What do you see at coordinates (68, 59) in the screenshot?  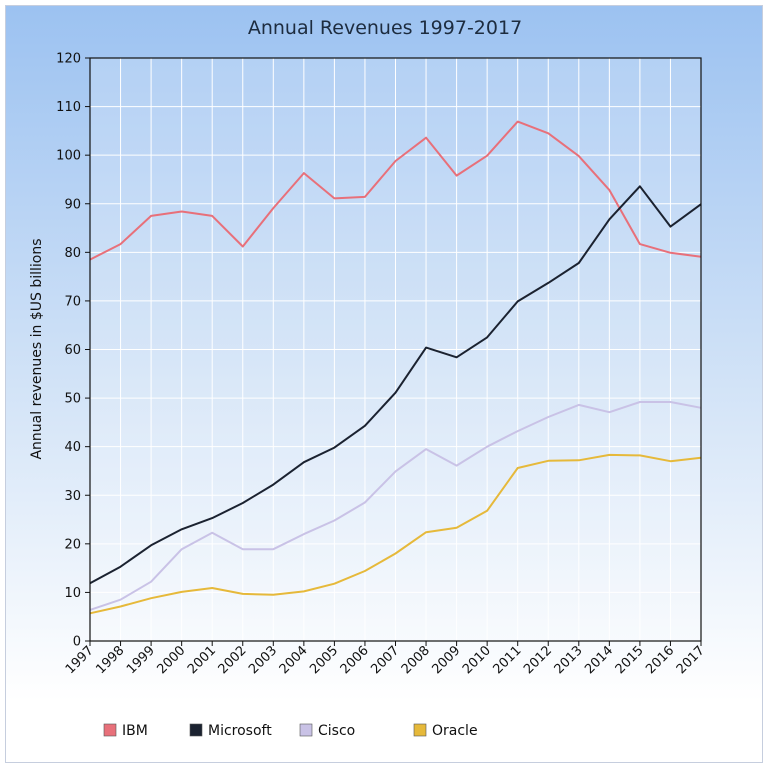 I see `y-tick-label: 120` at bounding box center [68, 59].